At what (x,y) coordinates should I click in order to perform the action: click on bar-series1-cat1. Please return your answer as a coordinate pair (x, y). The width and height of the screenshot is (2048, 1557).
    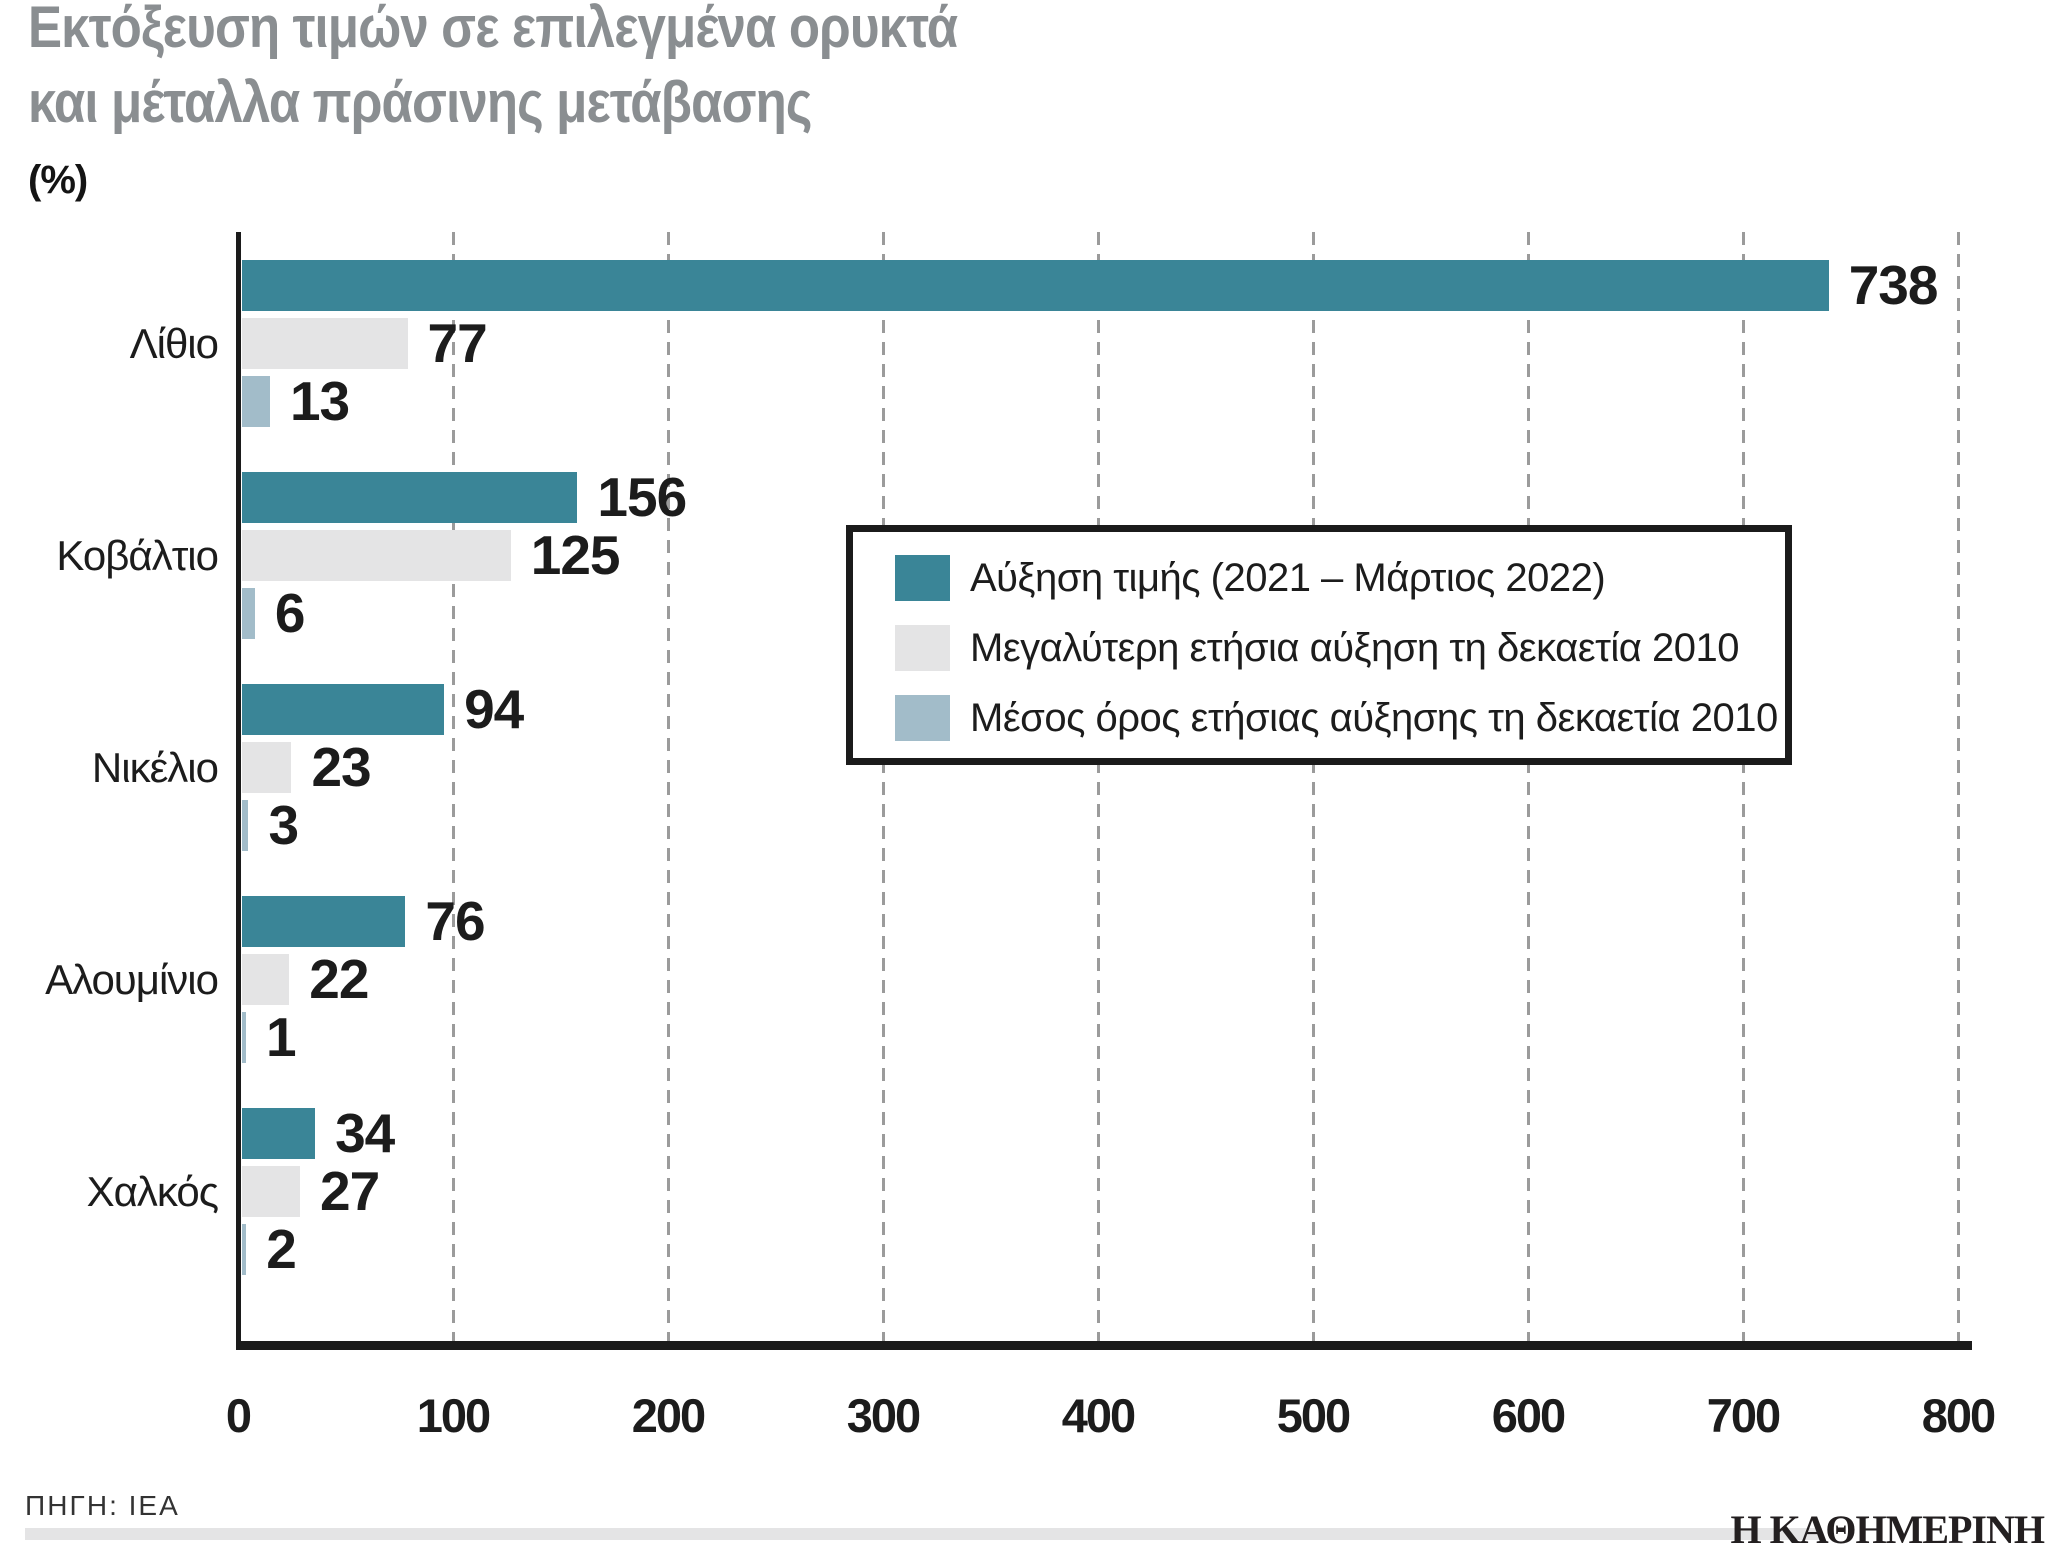
    Looking at the image, I should click on (1035, 285).